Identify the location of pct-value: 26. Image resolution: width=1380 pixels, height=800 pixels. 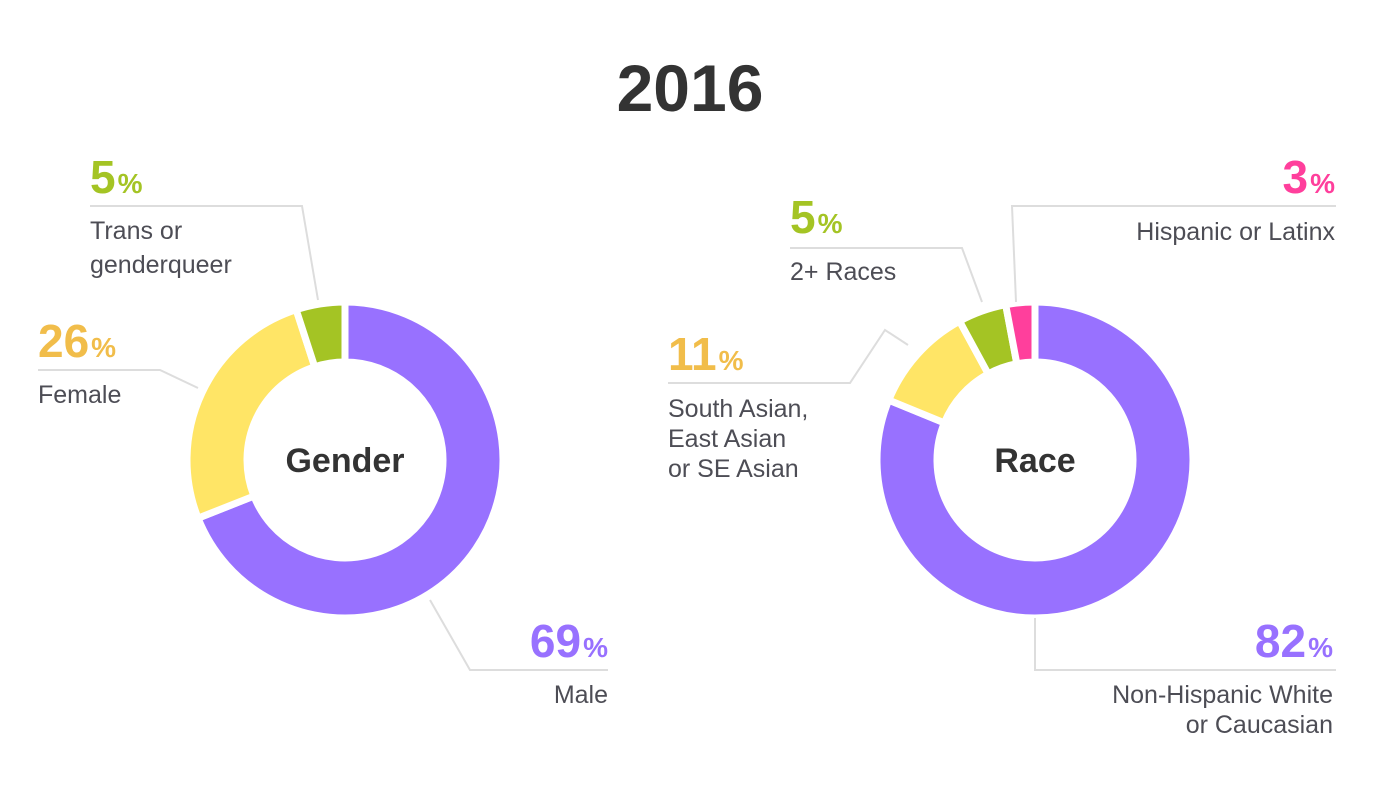
(63, 341).